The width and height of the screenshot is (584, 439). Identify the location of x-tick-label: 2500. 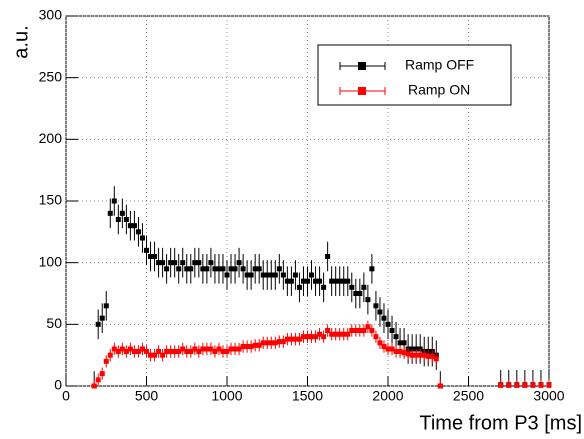
(468, 396).